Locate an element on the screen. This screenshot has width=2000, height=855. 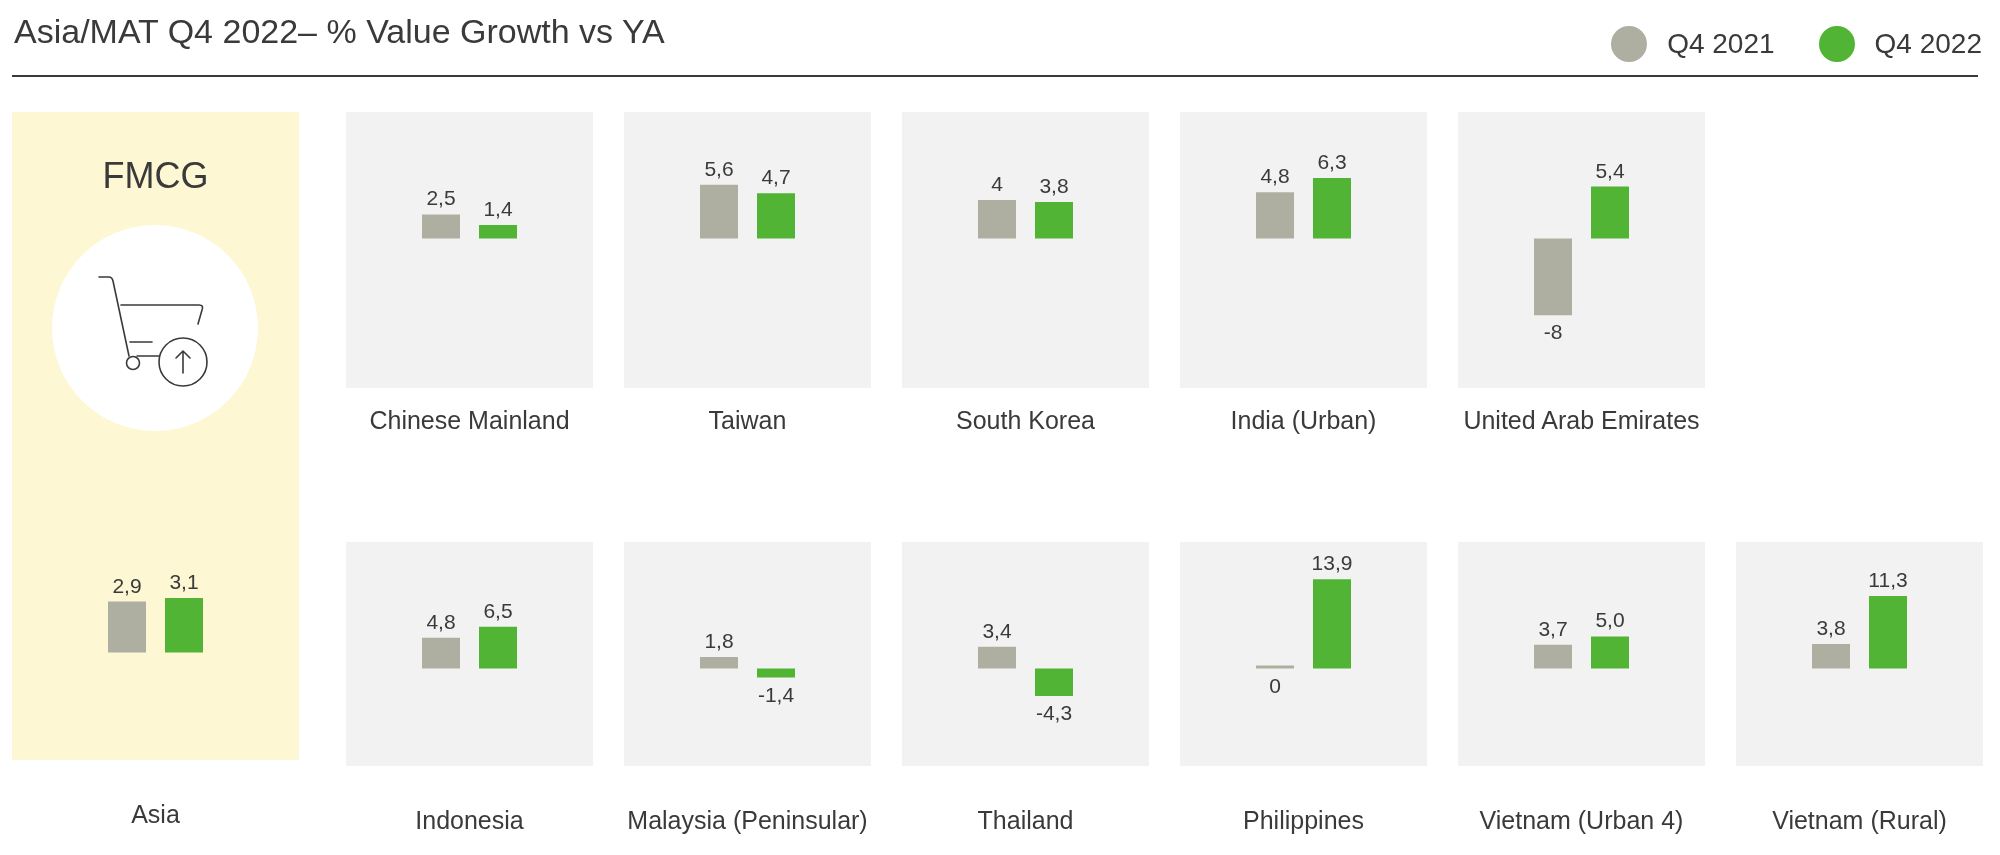
x-tick-label: Vietnam (Urban 4) is located at coordinates (1581, 820).